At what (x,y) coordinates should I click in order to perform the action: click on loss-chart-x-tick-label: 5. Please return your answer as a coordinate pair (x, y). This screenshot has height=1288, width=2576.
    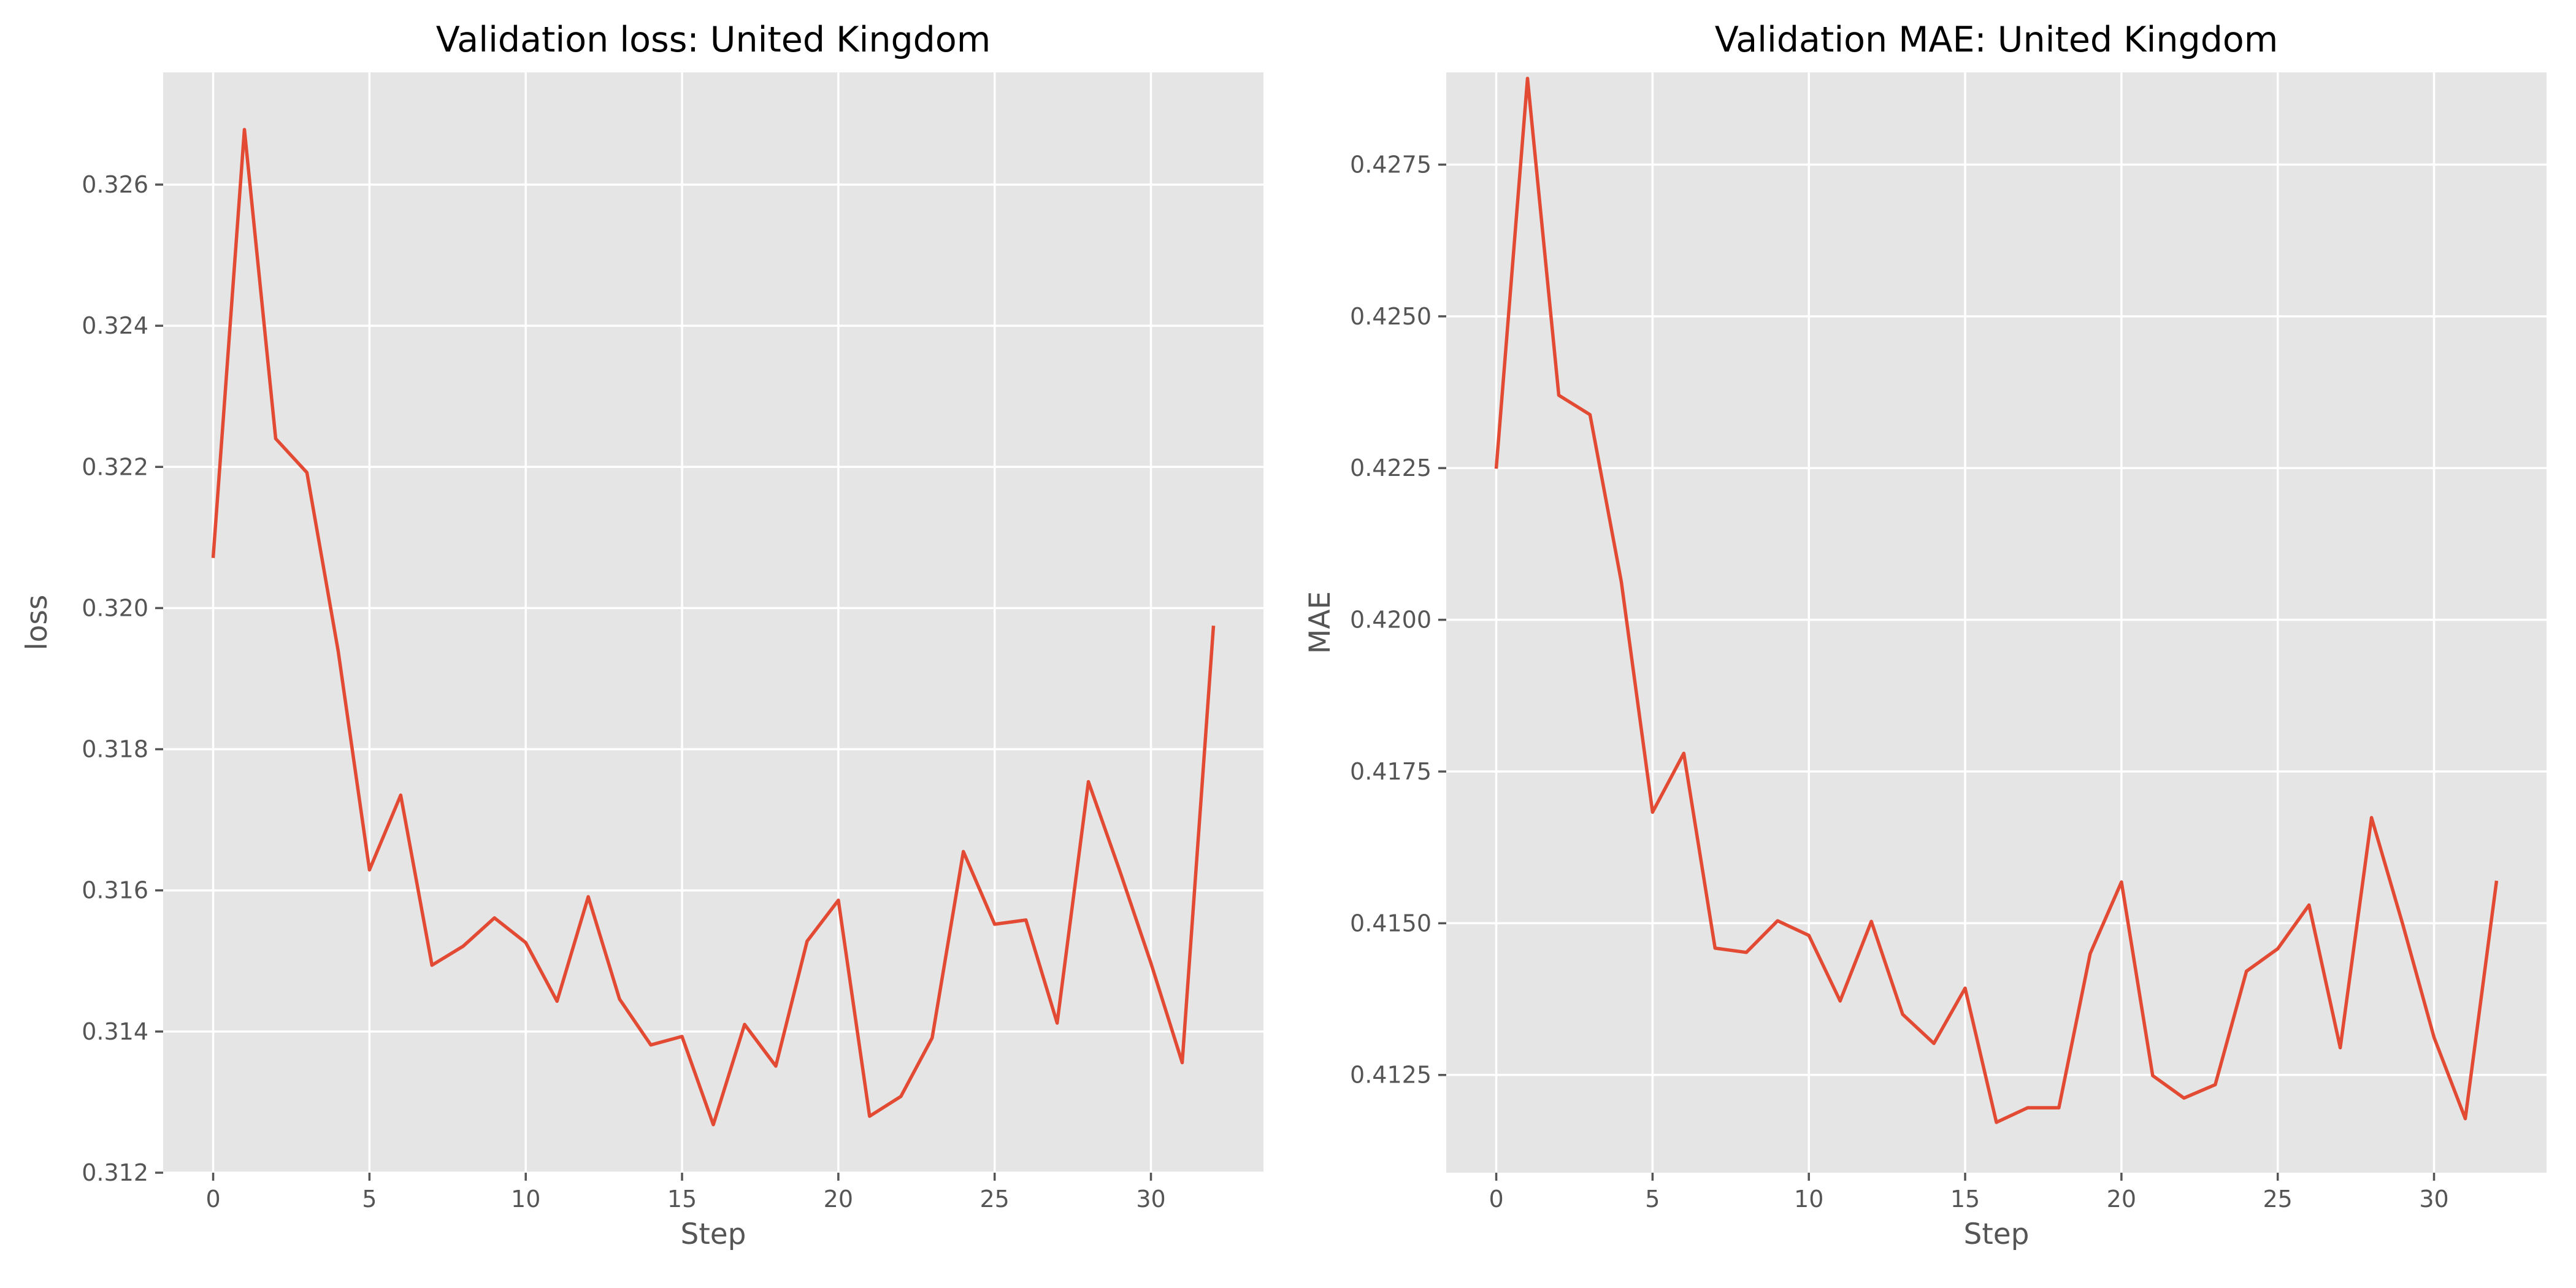
    Looking at the image, I should click on (369, 1199).